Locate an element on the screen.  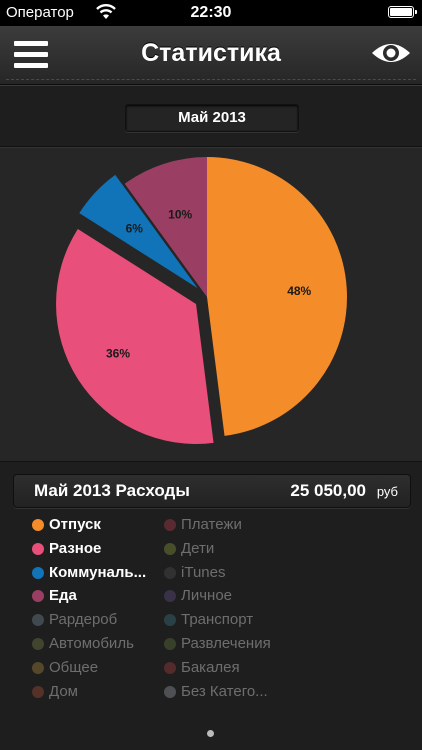
period-selector: Май 2013 is located at coordinates (212, 118).